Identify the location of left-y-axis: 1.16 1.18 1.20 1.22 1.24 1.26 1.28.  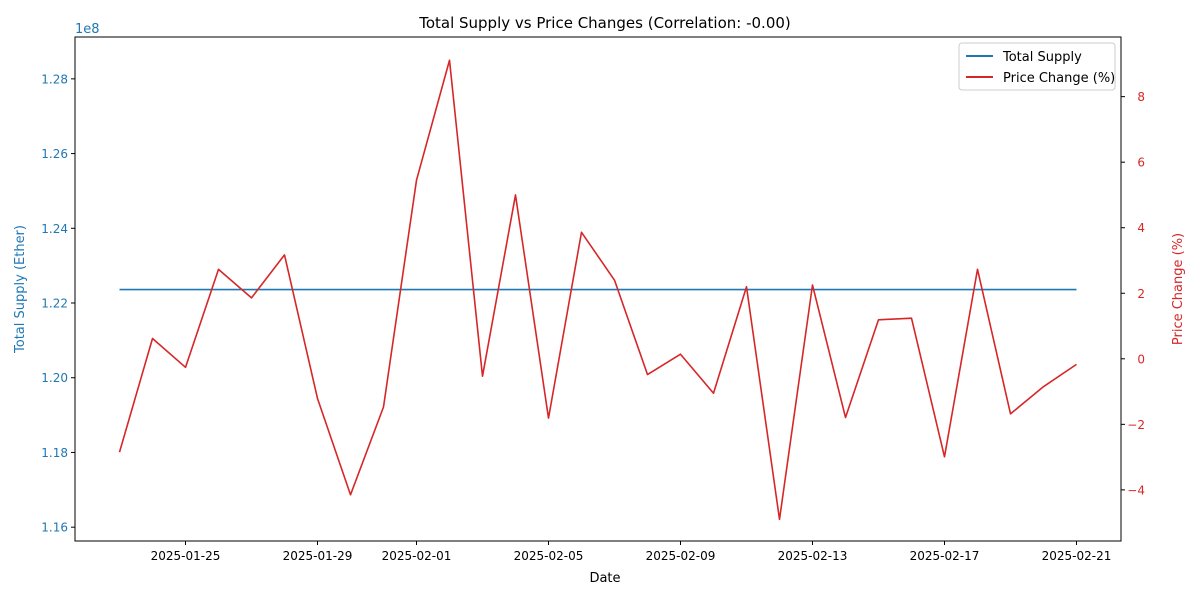
(58, 303).